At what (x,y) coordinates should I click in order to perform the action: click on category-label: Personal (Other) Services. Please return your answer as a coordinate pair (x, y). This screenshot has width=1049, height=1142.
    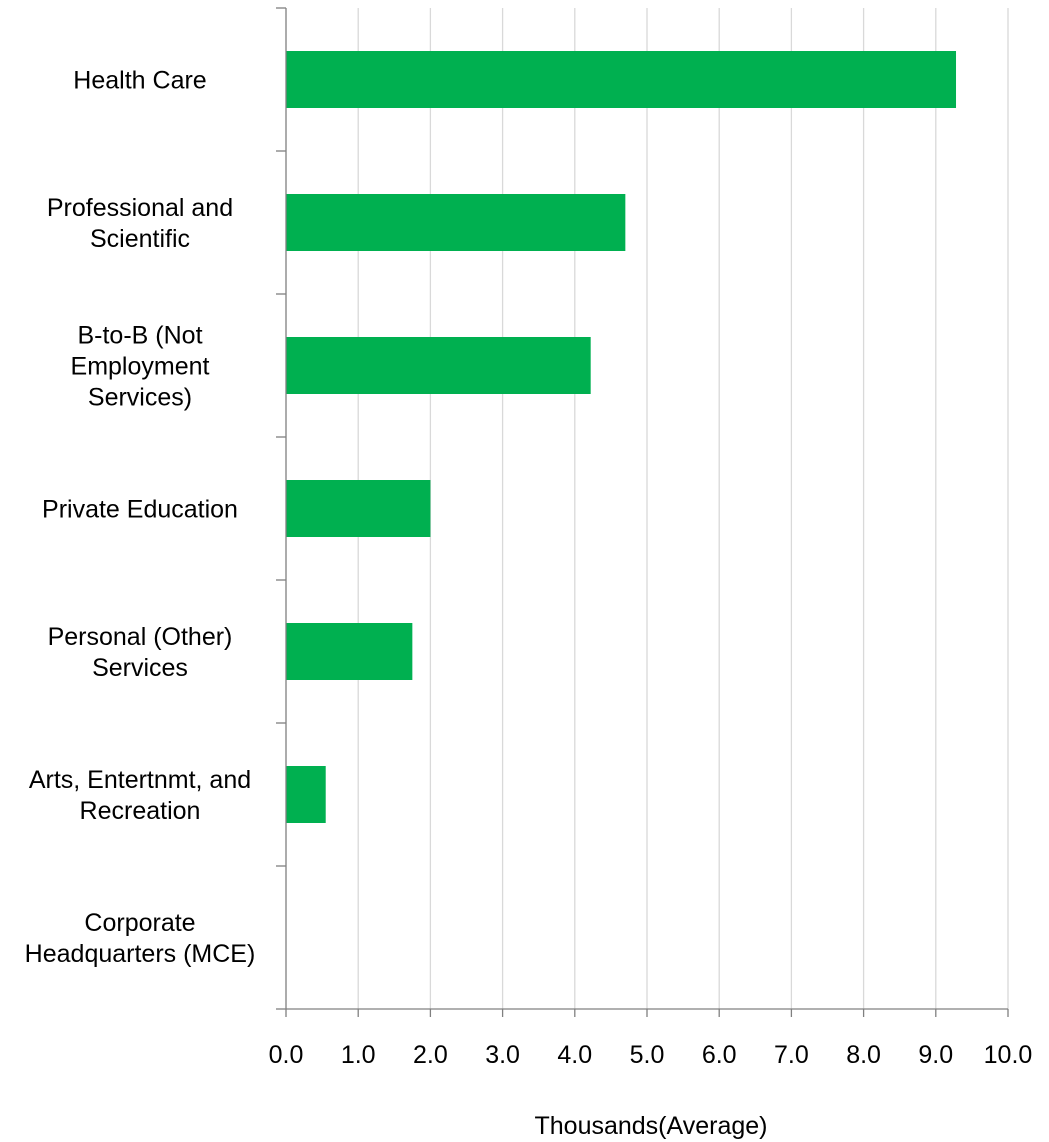
    Looking at the image, I should click on (140, 652).